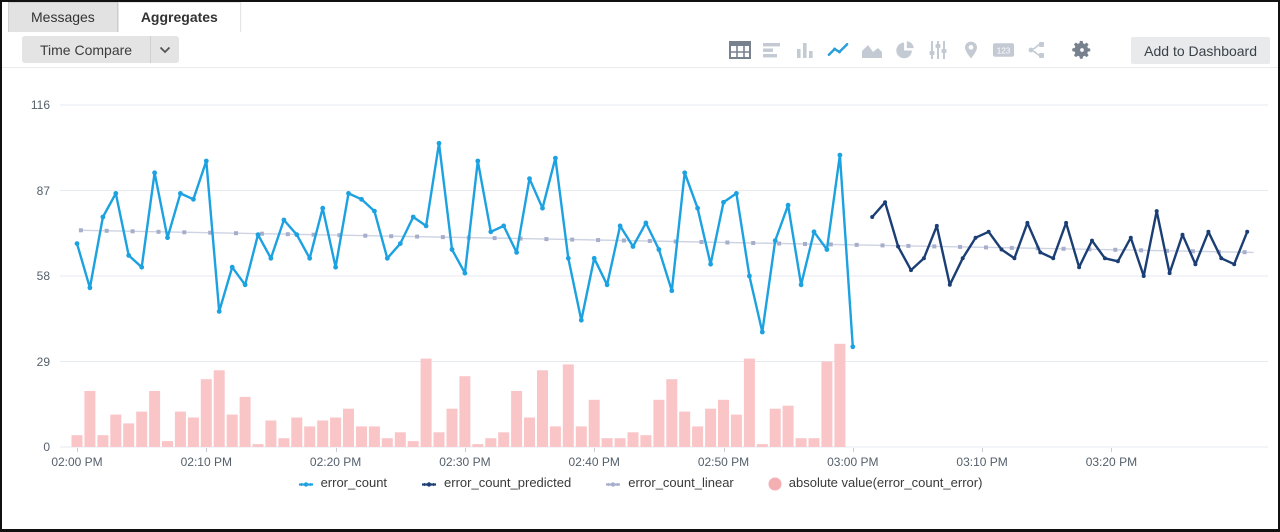 The height and width of the screenshot is (532, 1280). What do you see at coordinates (1111, 462) in the screenshot?
I see `x-axis-tick-label: 03:20 PM` at bounding box center [1111, 462].